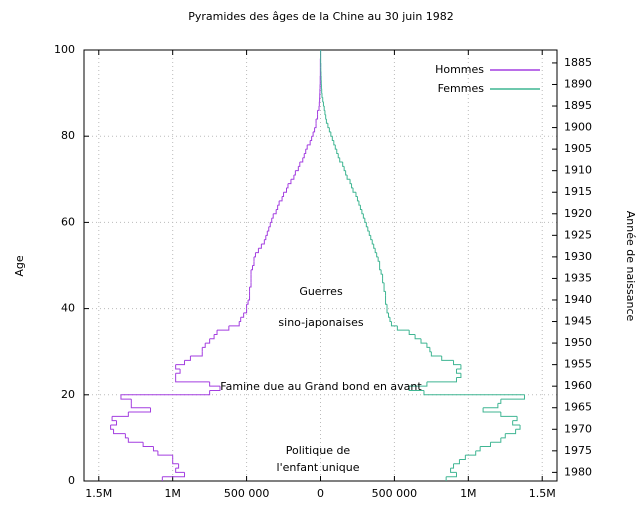 Image resolution: width=637 pixels, height=508 pixels. Describe the element at coordinates (578, 256) in the screenshot. I see `y2-tick-label: 1930` at that location.